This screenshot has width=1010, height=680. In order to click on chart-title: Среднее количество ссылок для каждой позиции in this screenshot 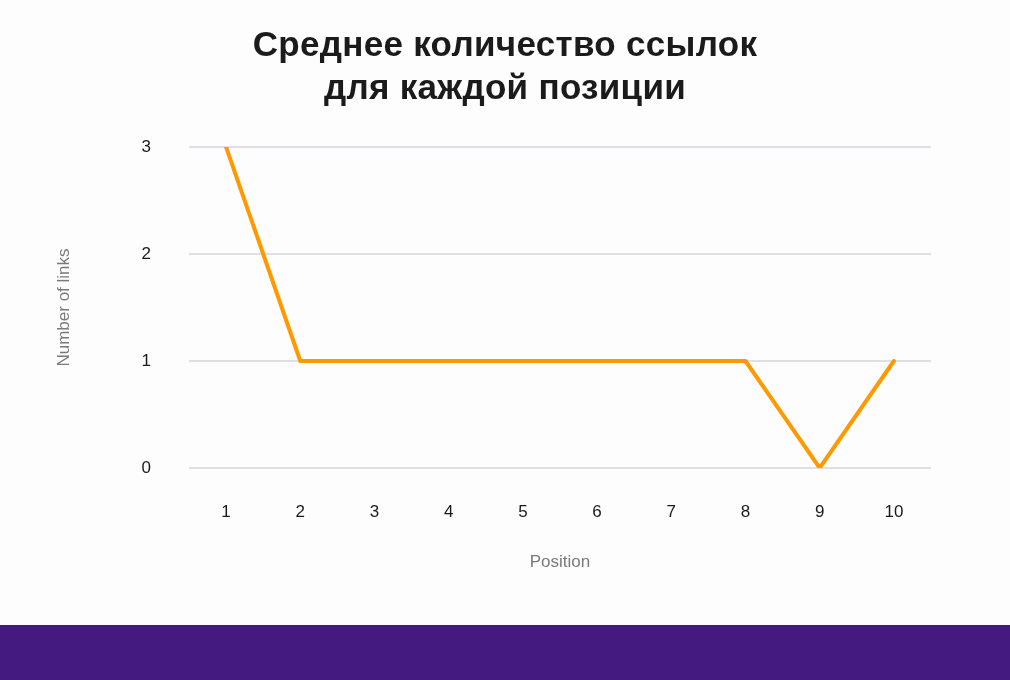, I will do `click(505, 65)`.